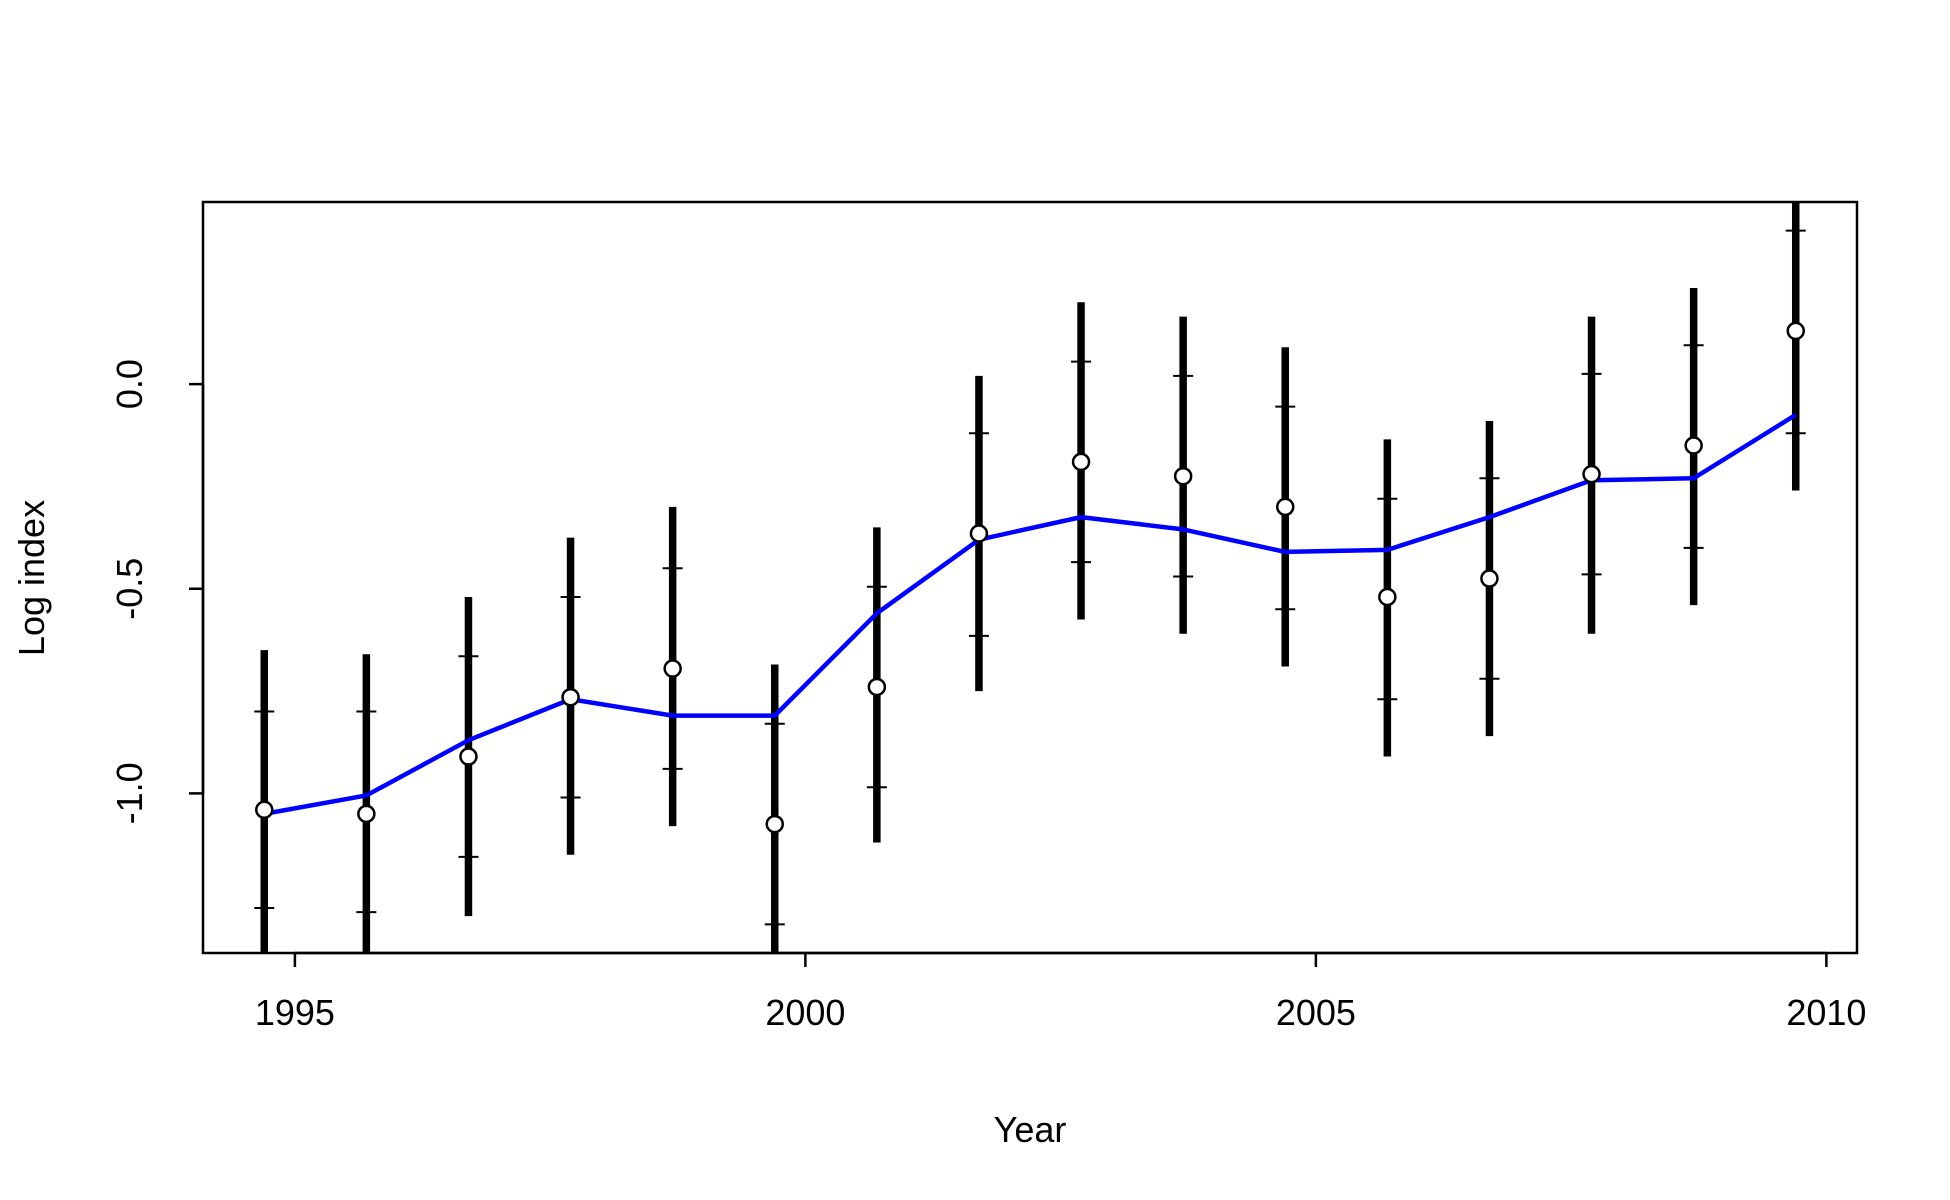  Describe the element at coordinates (1316, 1012) in the screenshot. I see `x-tick-label: 2005` at that location.